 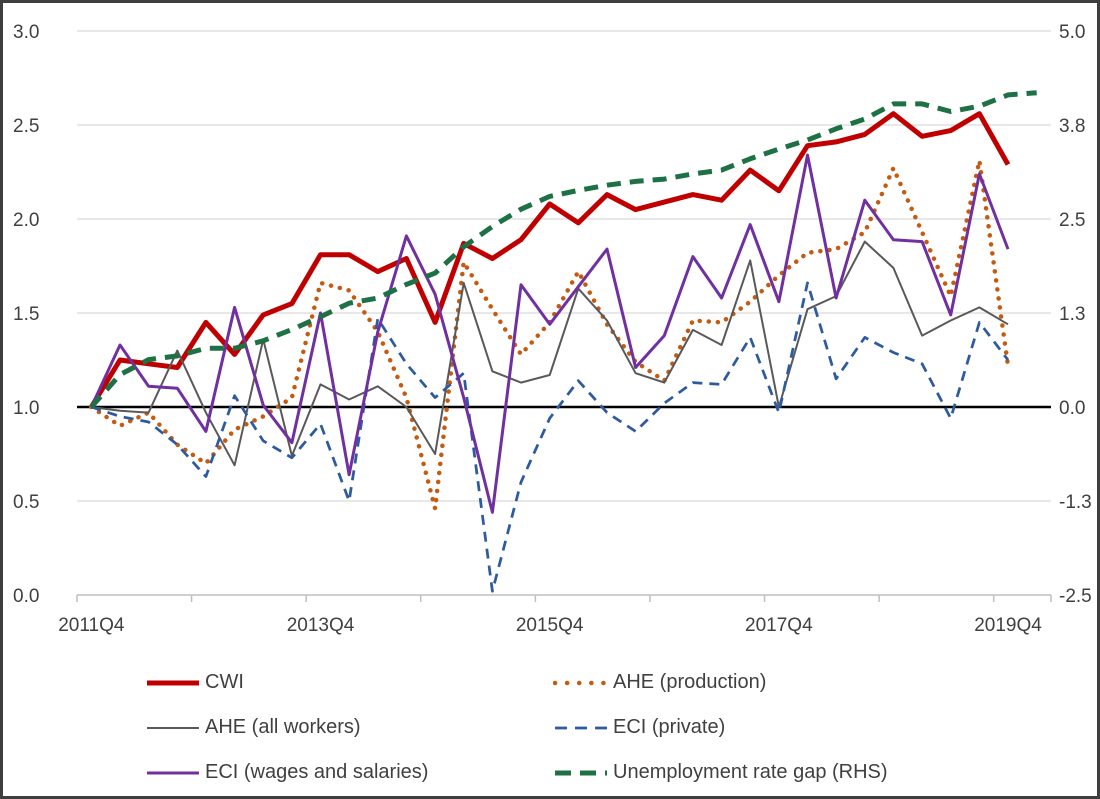 What do you see at coordinates (669, 727) in the screenshot?
I see `legend-label: ECI (private)` at bounding box center [669, 727].